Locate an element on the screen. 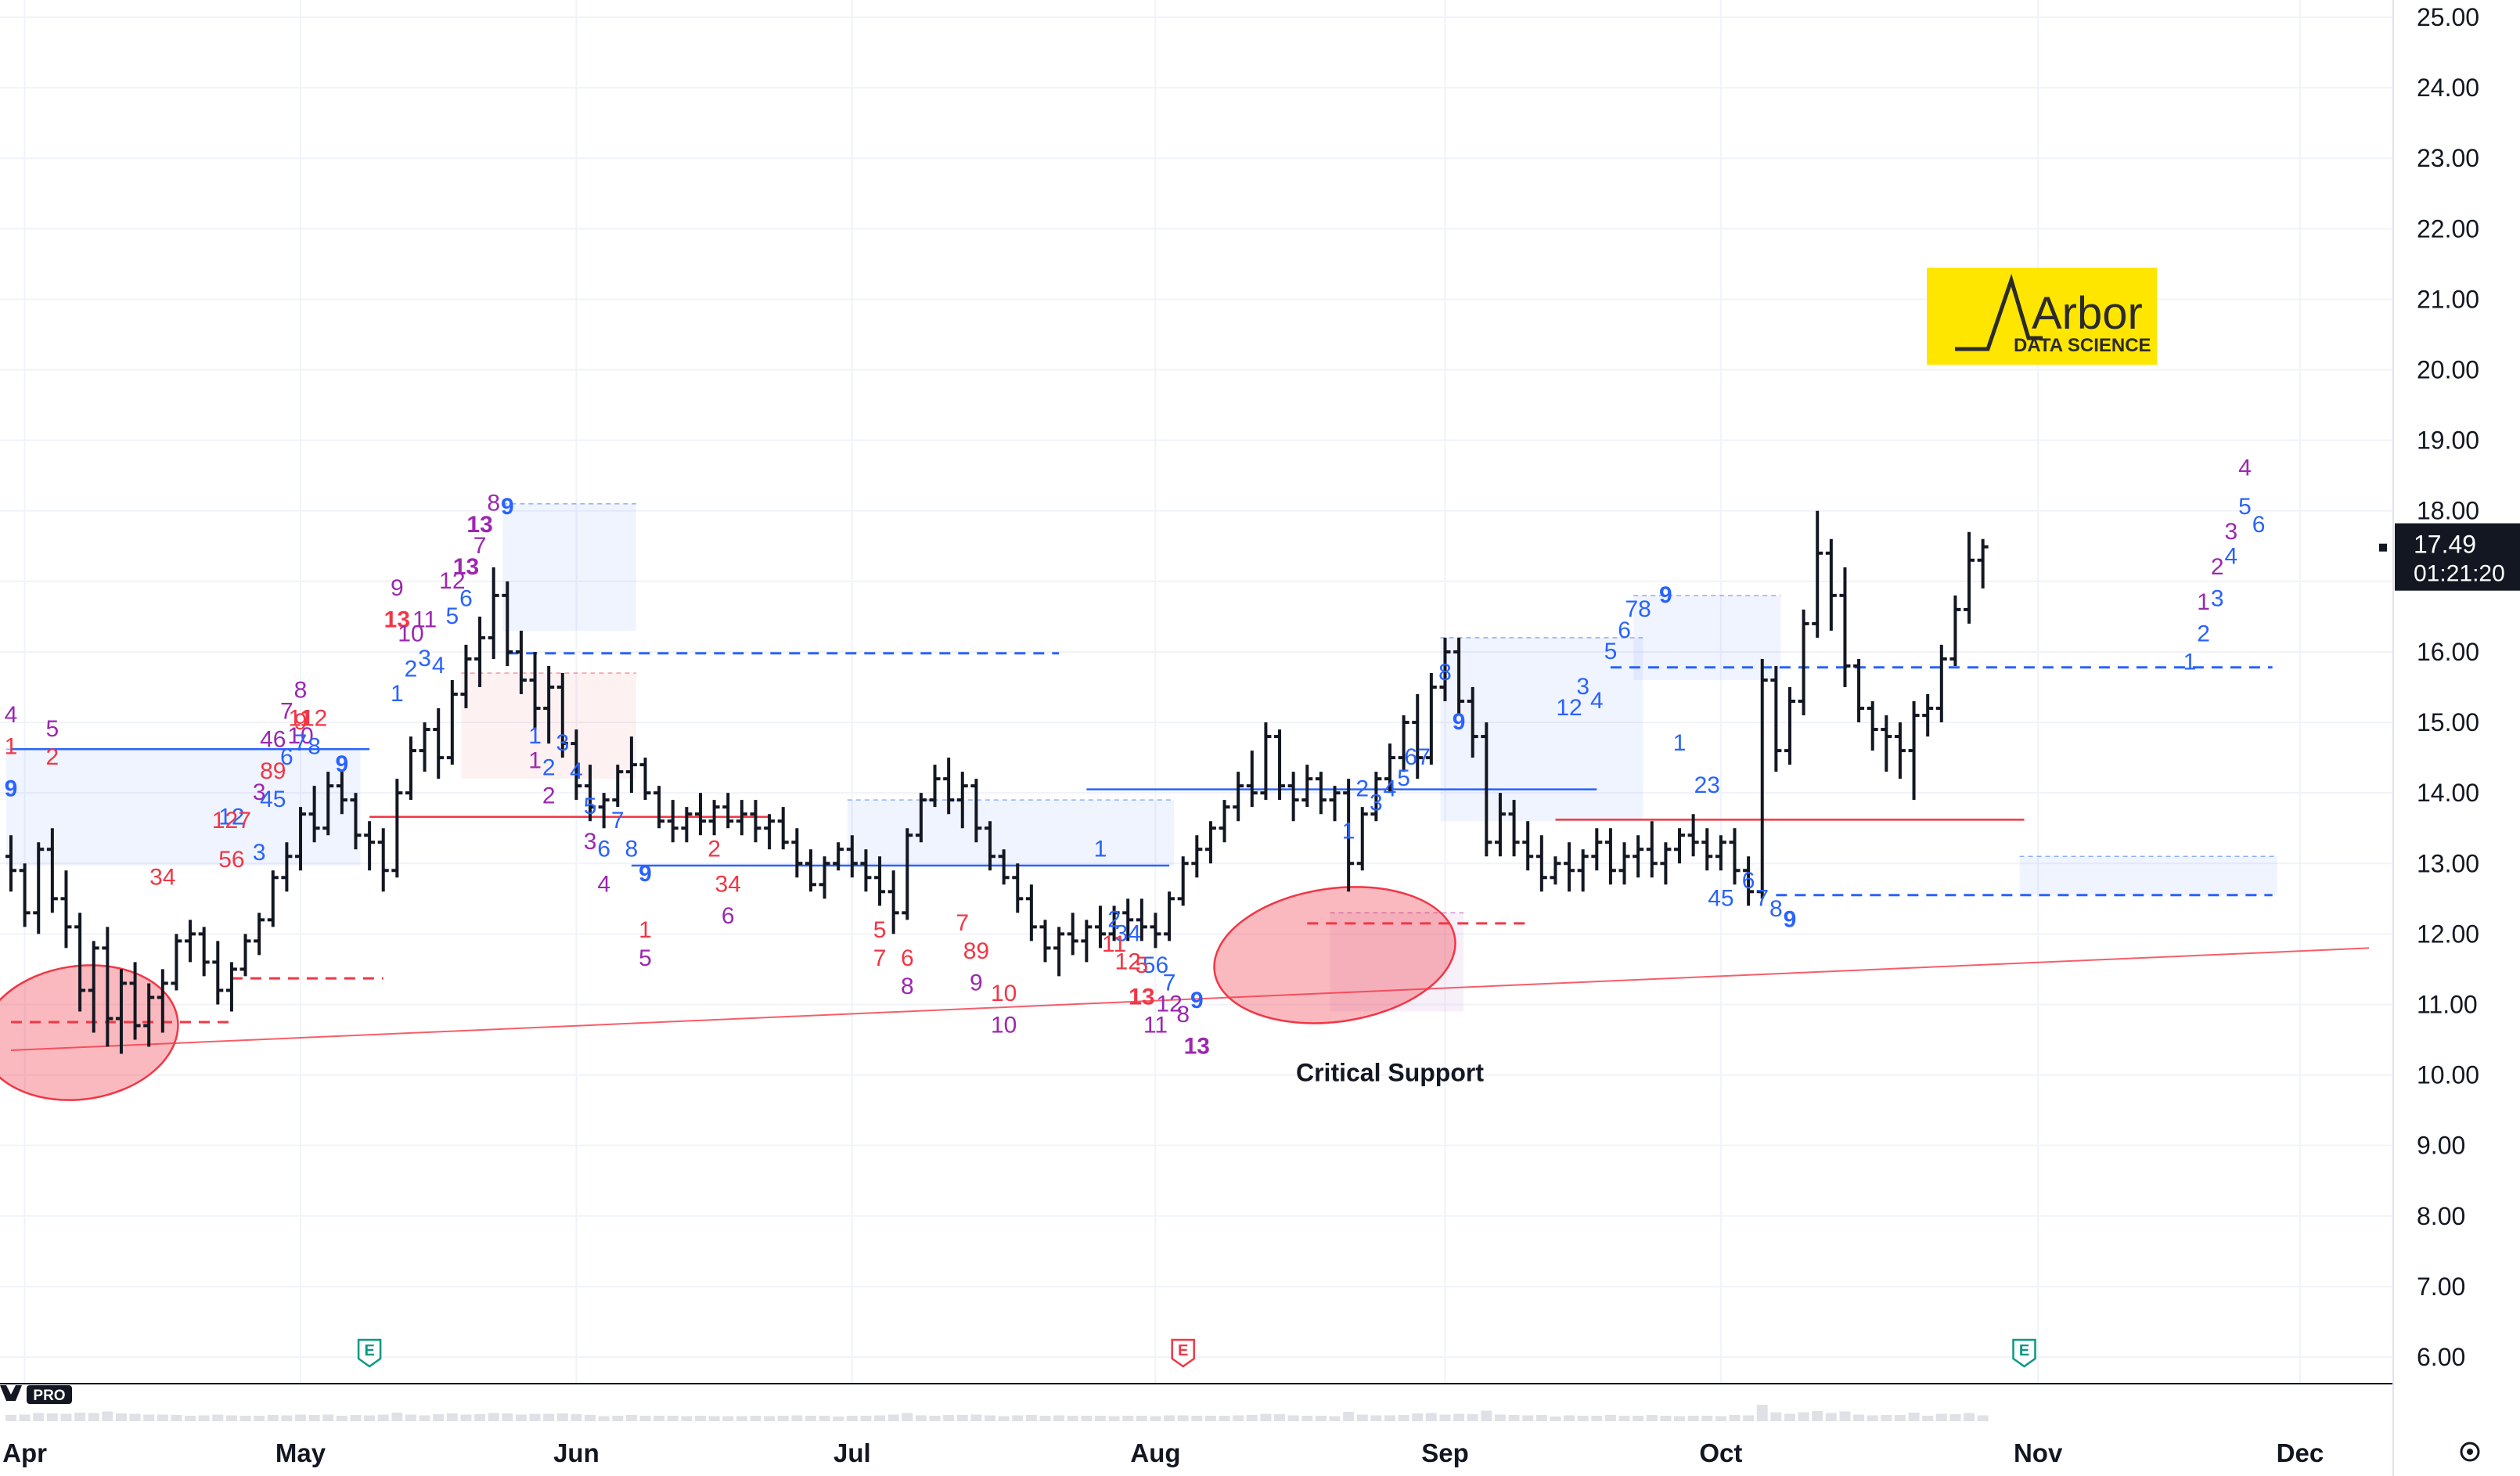  month-tick-label: Apr is located at coordinates (24, 1452).